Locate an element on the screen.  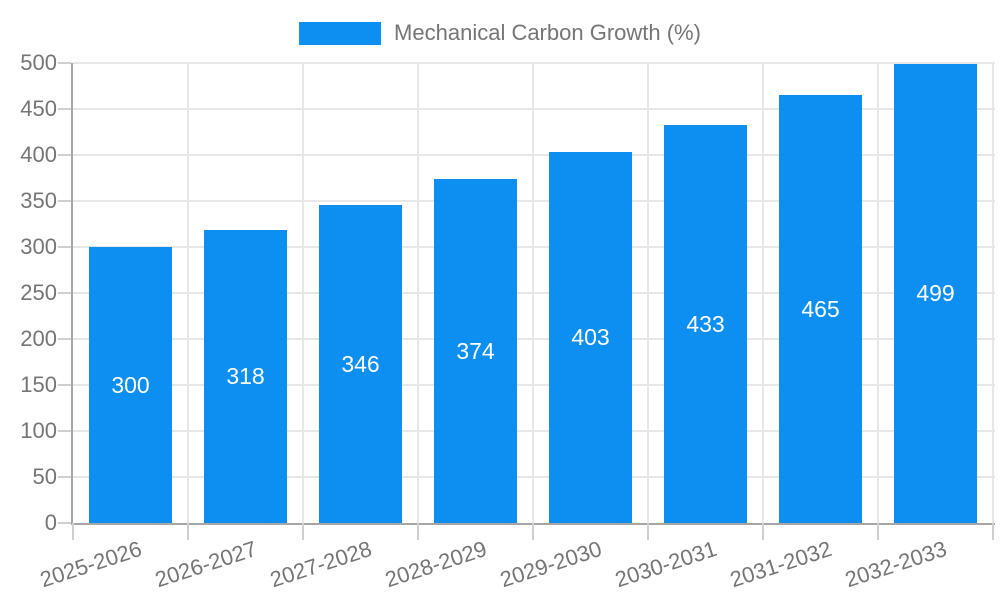
y-axis-tick-label: 200 is located at coordinates (38, 338).